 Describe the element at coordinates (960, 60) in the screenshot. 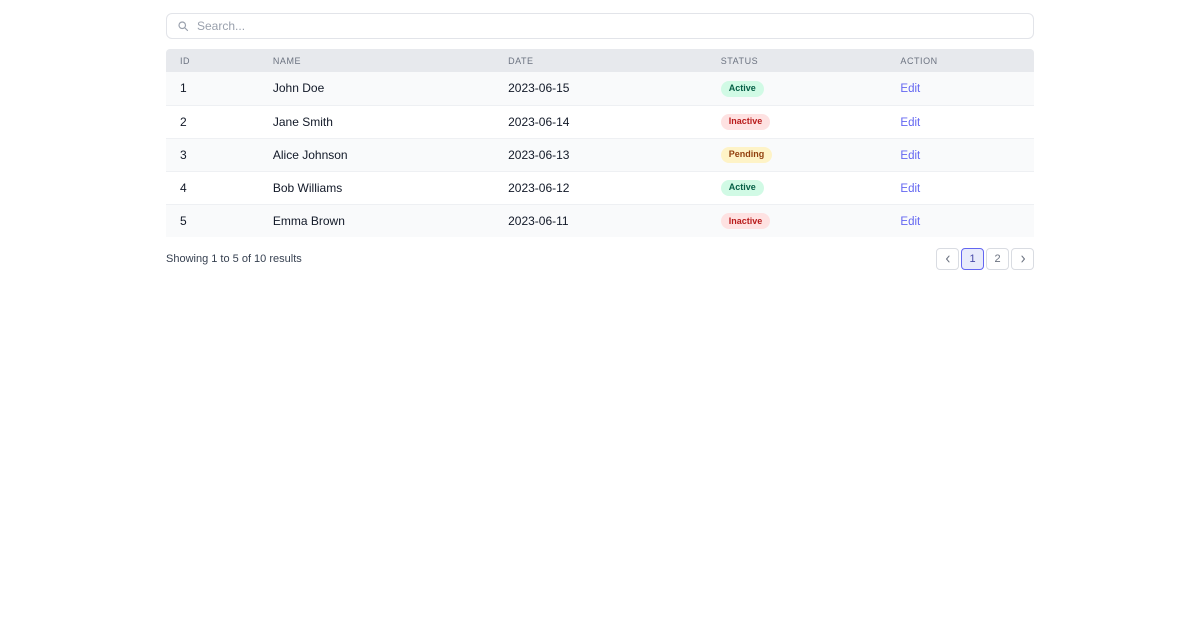

I see `column-header-action: ACTION` at that location.